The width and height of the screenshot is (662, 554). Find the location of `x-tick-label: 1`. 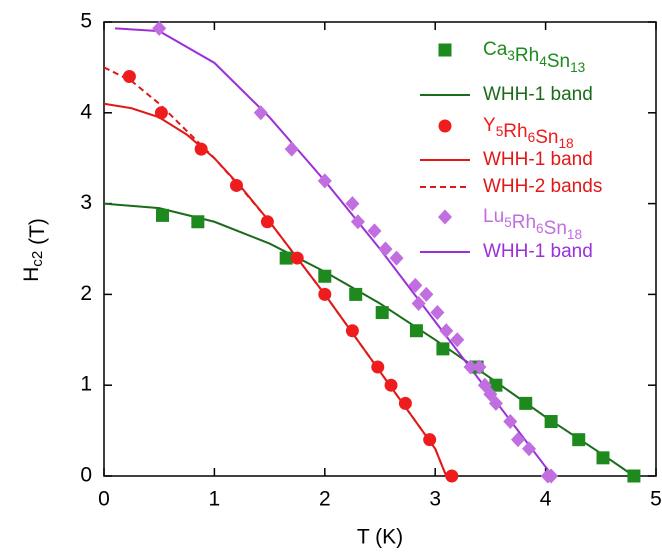

x-tick-label: 1 is located at coordinates (215, 499).